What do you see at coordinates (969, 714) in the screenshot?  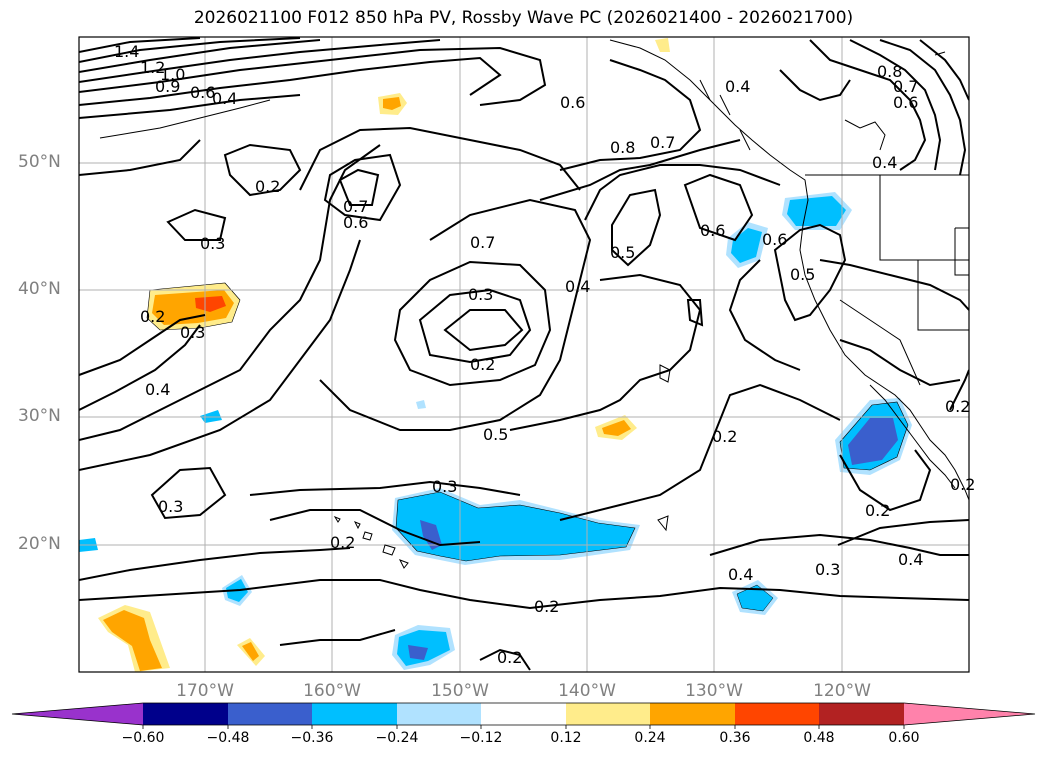 I see `colorbar-extend-high` at bounding box center [969, 714].